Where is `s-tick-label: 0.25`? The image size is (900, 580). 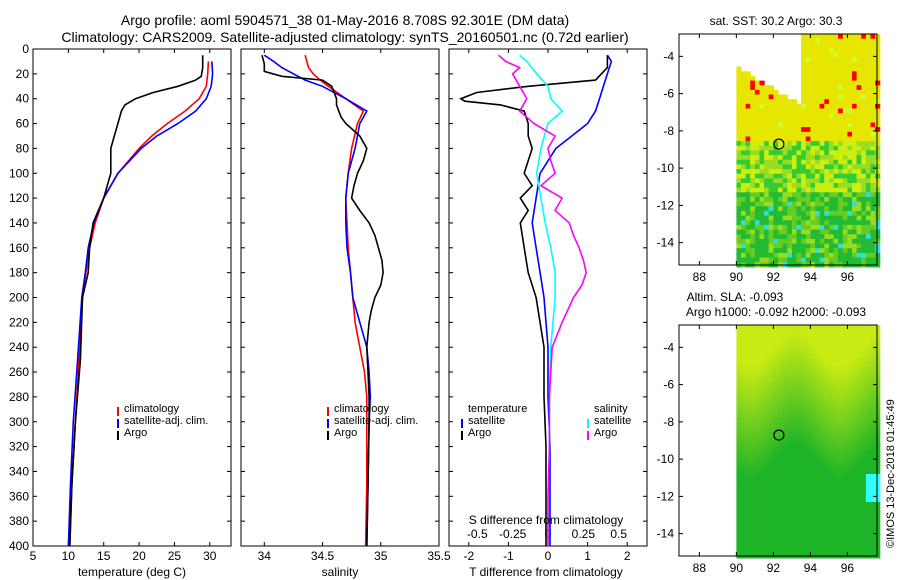 s-tick-label: 0.25 is located at coordinates (584, 534).